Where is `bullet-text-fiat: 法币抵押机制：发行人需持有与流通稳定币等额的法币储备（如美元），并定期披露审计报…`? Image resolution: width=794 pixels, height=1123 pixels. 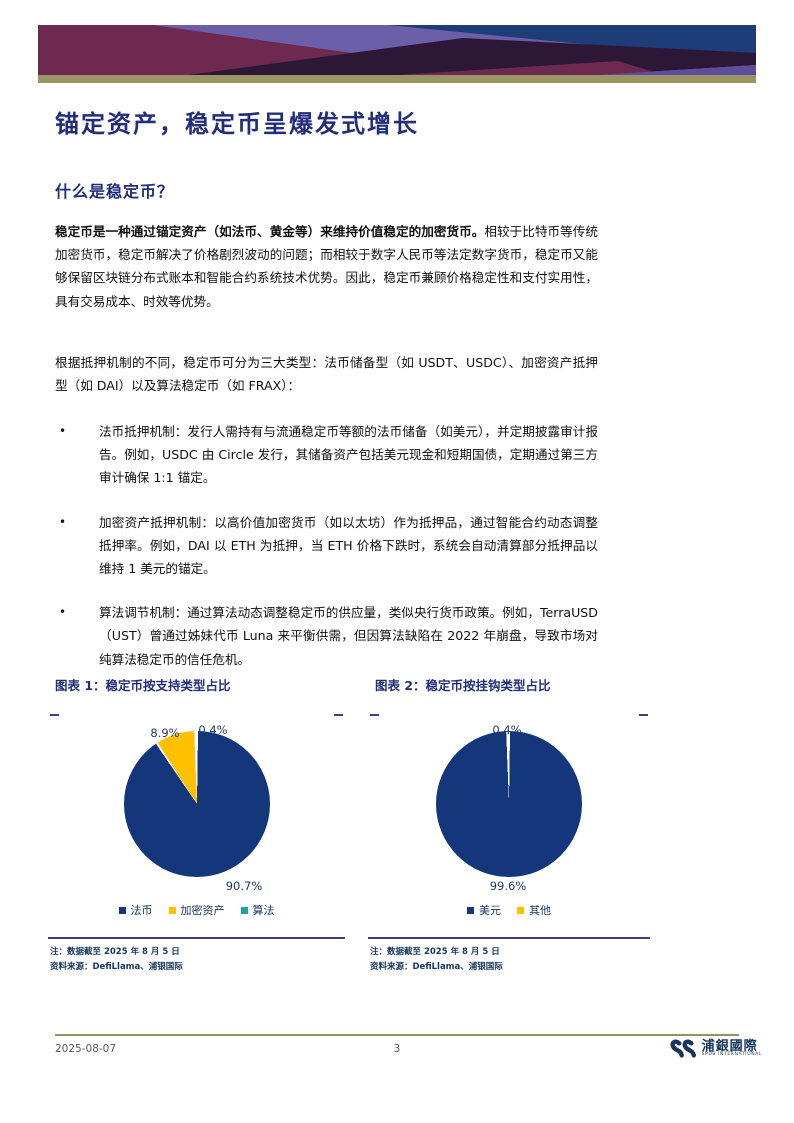 bullet-text-fiat: 法币抵押机制：发行人需持有与流通稳定币等额的法币储备（如美元），并定期披露审计报… is located at coordinates (348, 455).